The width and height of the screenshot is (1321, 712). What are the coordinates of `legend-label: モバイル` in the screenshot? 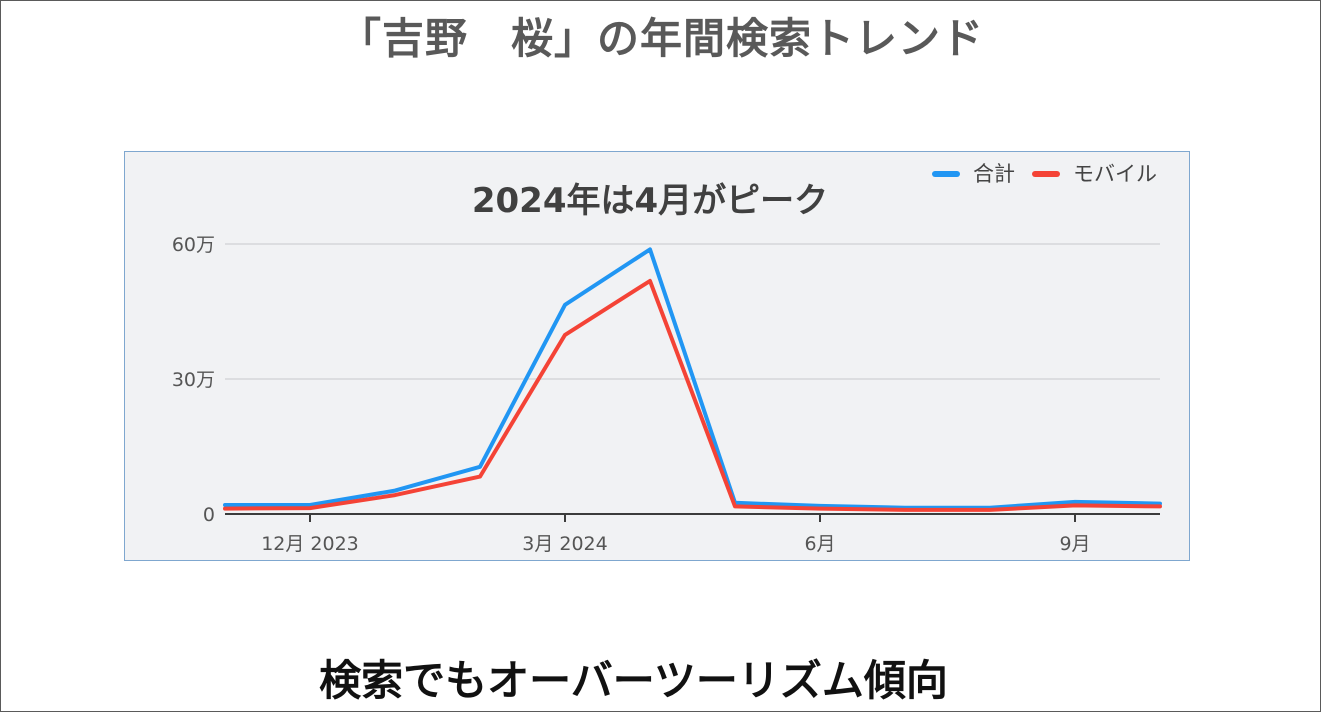 It's located at (1115, 174).